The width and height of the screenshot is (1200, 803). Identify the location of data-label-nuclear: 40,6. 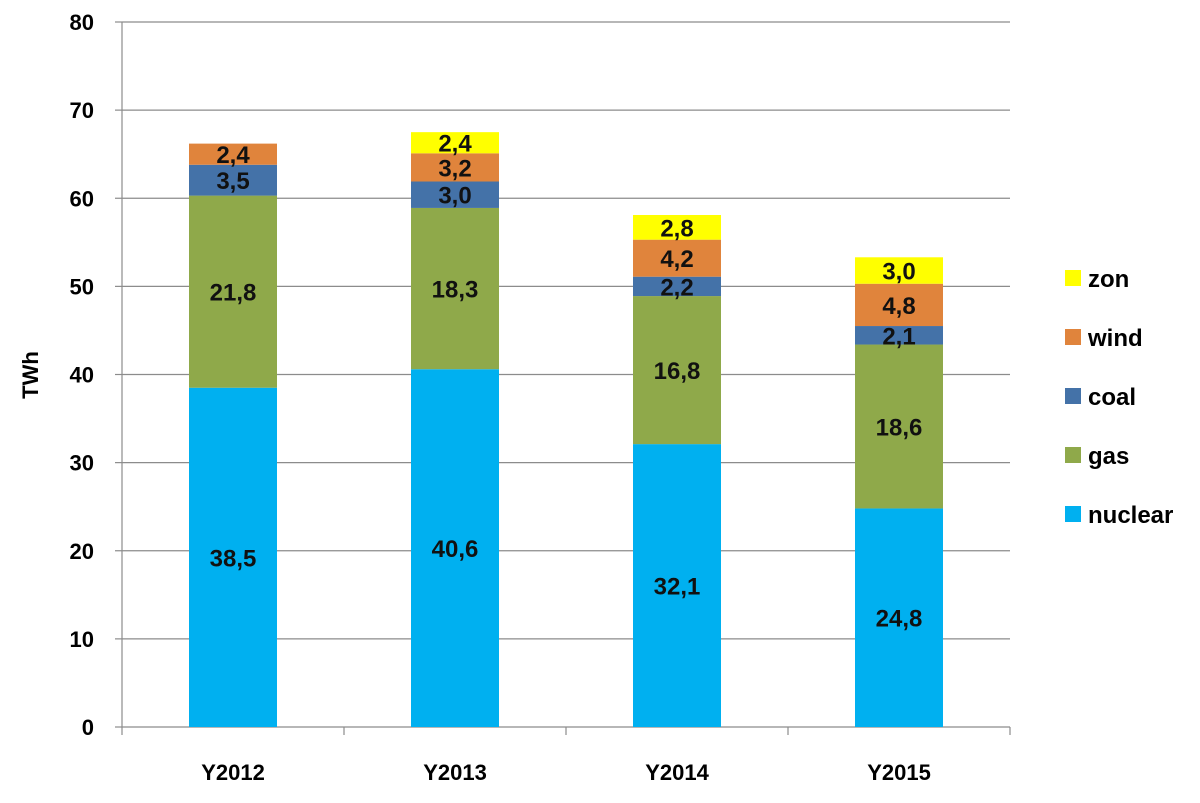
(455, 549).